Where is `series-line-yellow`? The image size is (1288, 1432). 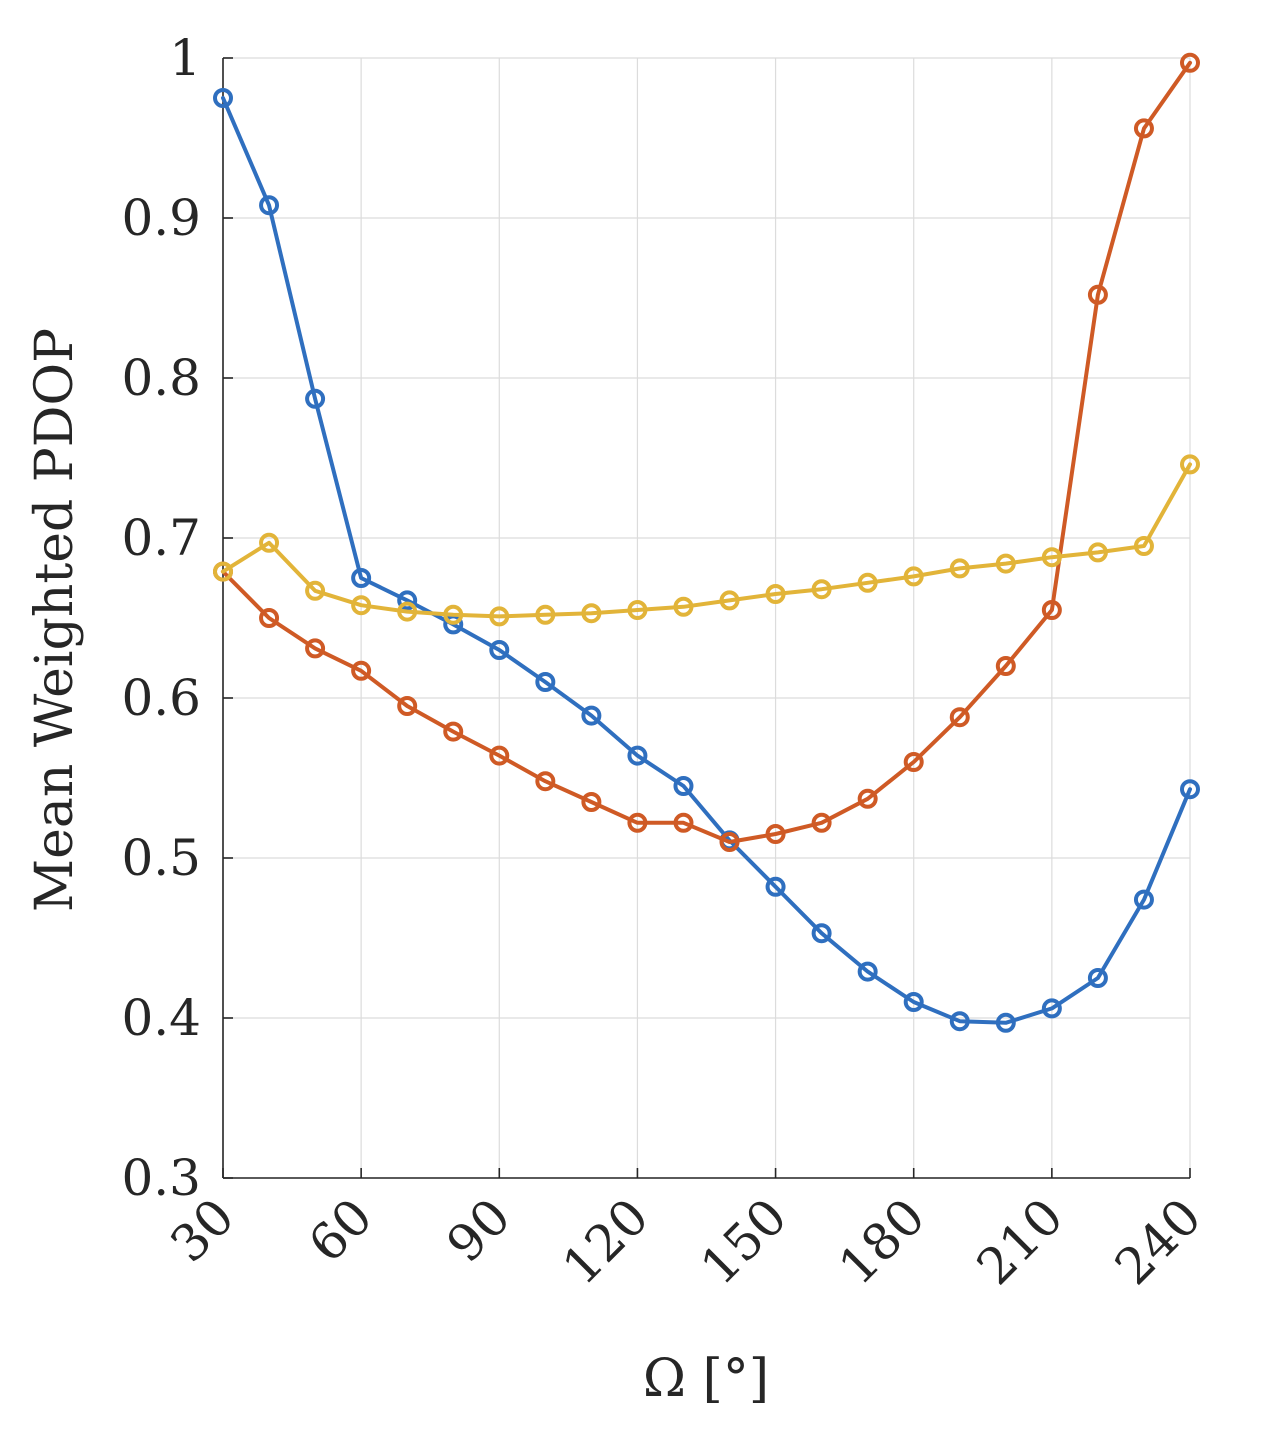
series-line-yellow is located at coordinates (706, 540).